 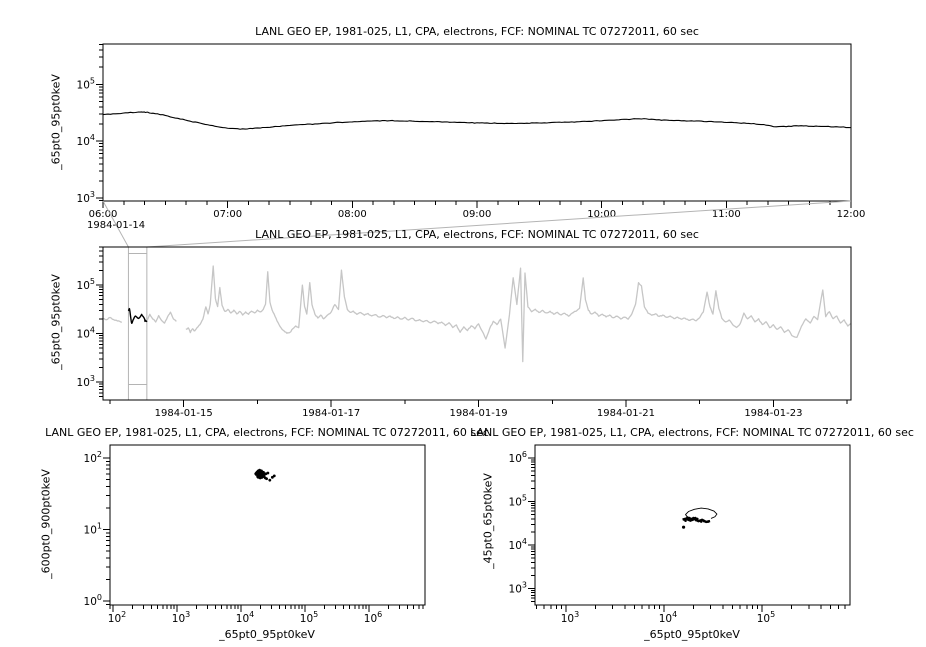 I want to click on panel-scatter-45-65: 10³ 10⁴ 10⁵ 10⁶ 10³ 10⁴ 10⁵, so click(x=680, y=534).